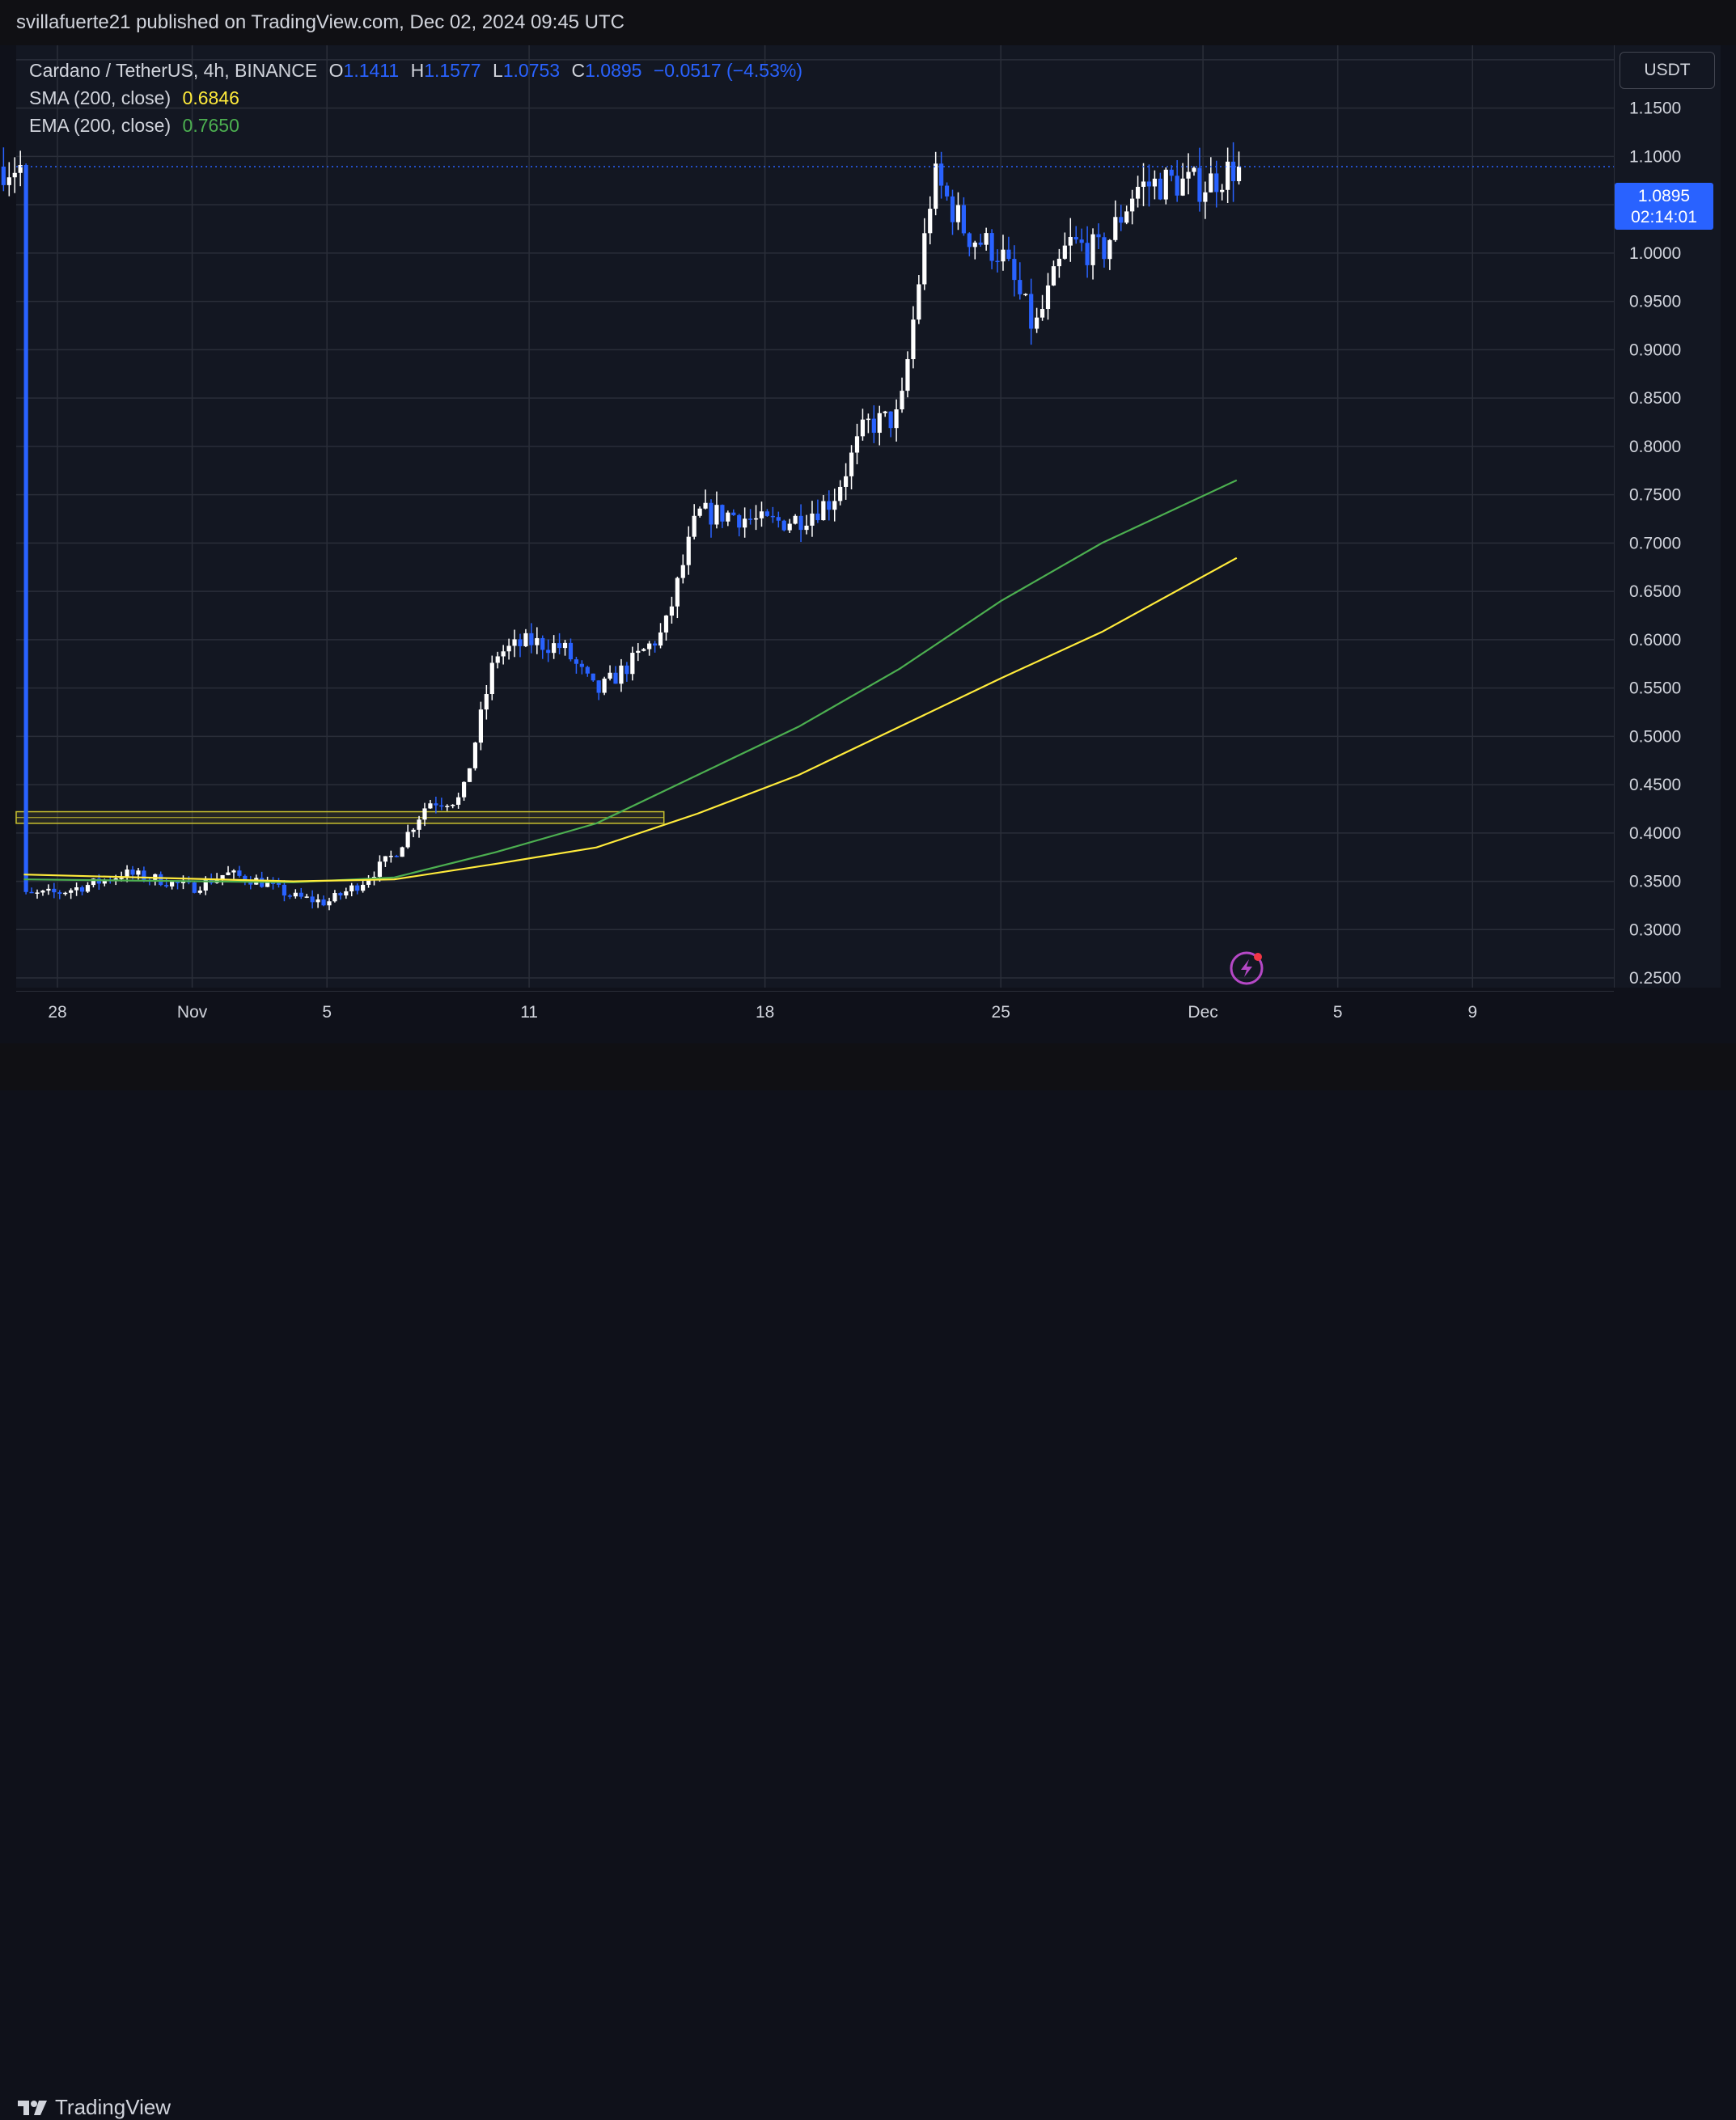 The height and width of the screenshot is (2120, 1736). Describe the element at coordinates (1655, 496) in the screenshot. I see `price-tick-label: 0.7500` at that location.